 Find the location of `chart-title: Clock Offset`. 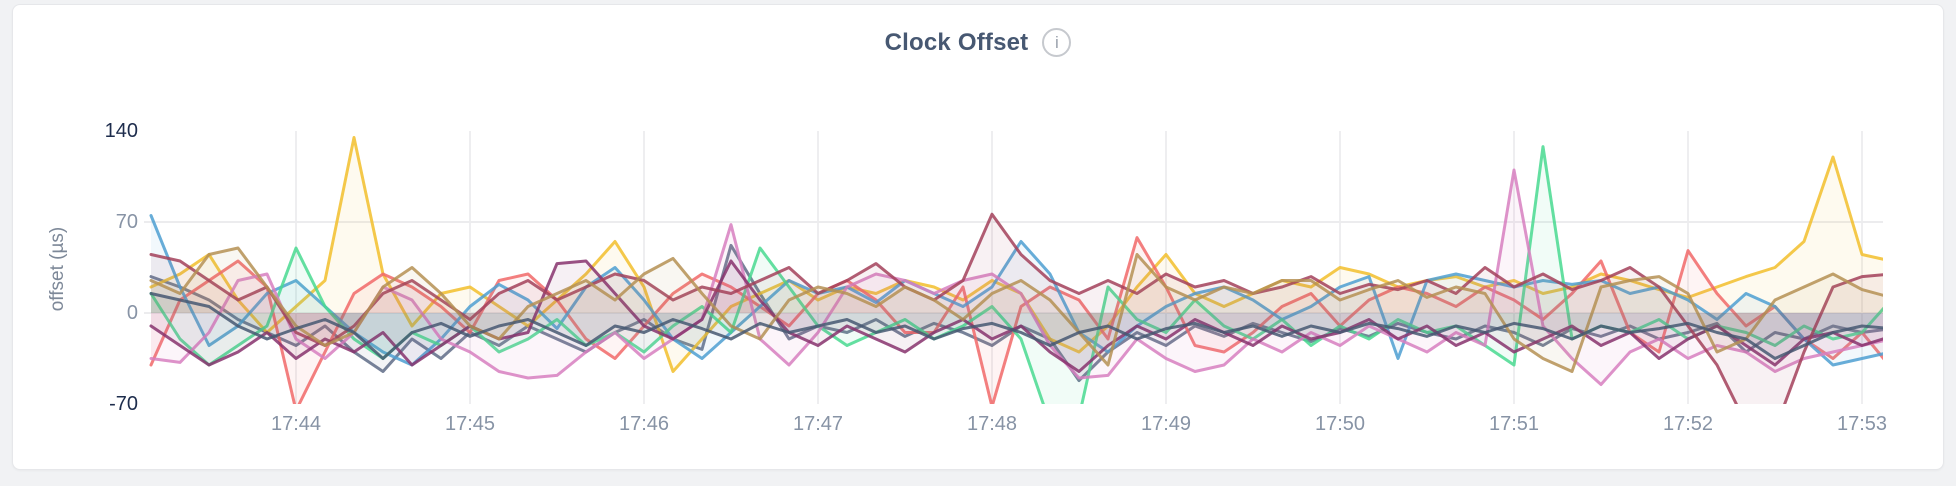

chart-title: Clock Offset is located at coordinates (956, 42).